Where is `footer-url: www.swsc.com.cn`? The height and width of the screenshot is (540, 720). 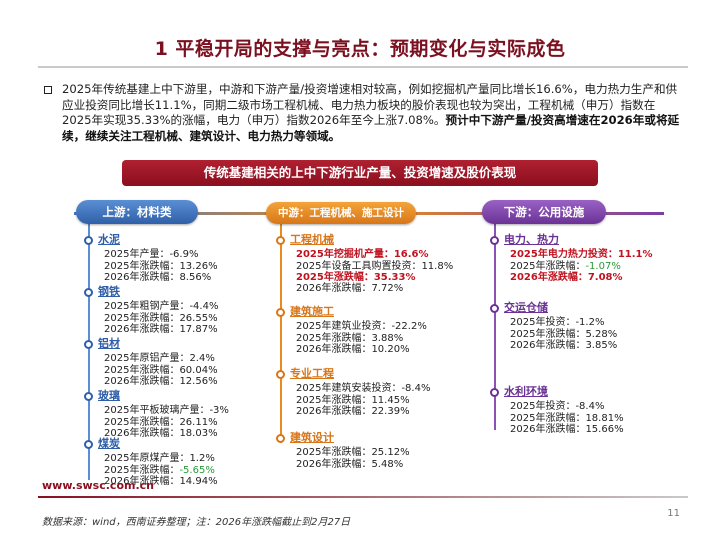
footer-url: www.swsc.com.cn is located at coordinates (98, 485).